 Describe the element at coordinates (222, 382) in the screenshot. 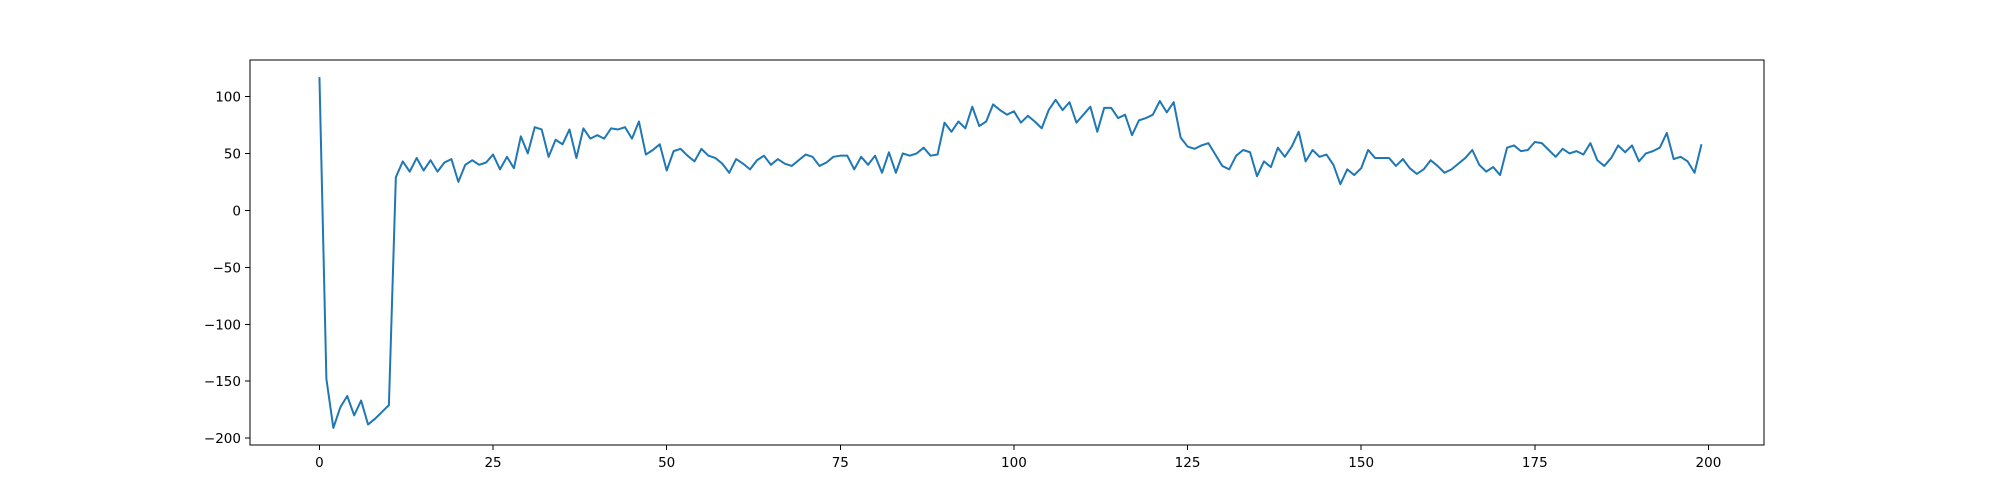

I see `y-tick-label: −150` at that location.